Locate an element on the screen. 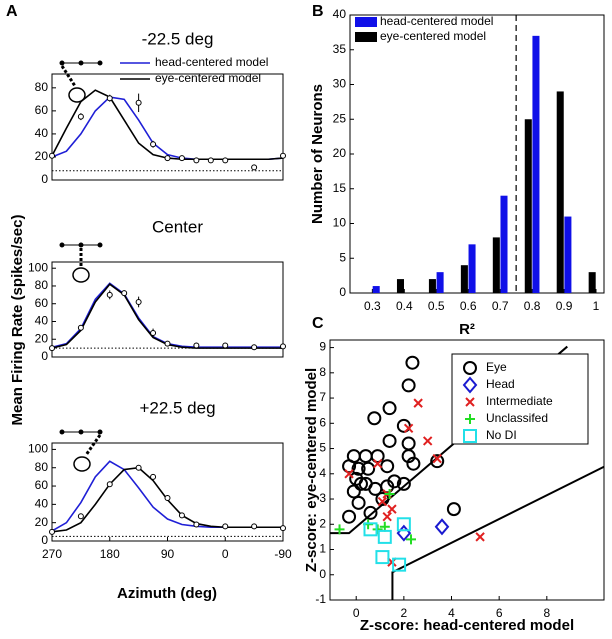  y-axis-label: Z-score: eye-centered model is located at coordinates (311, 470).